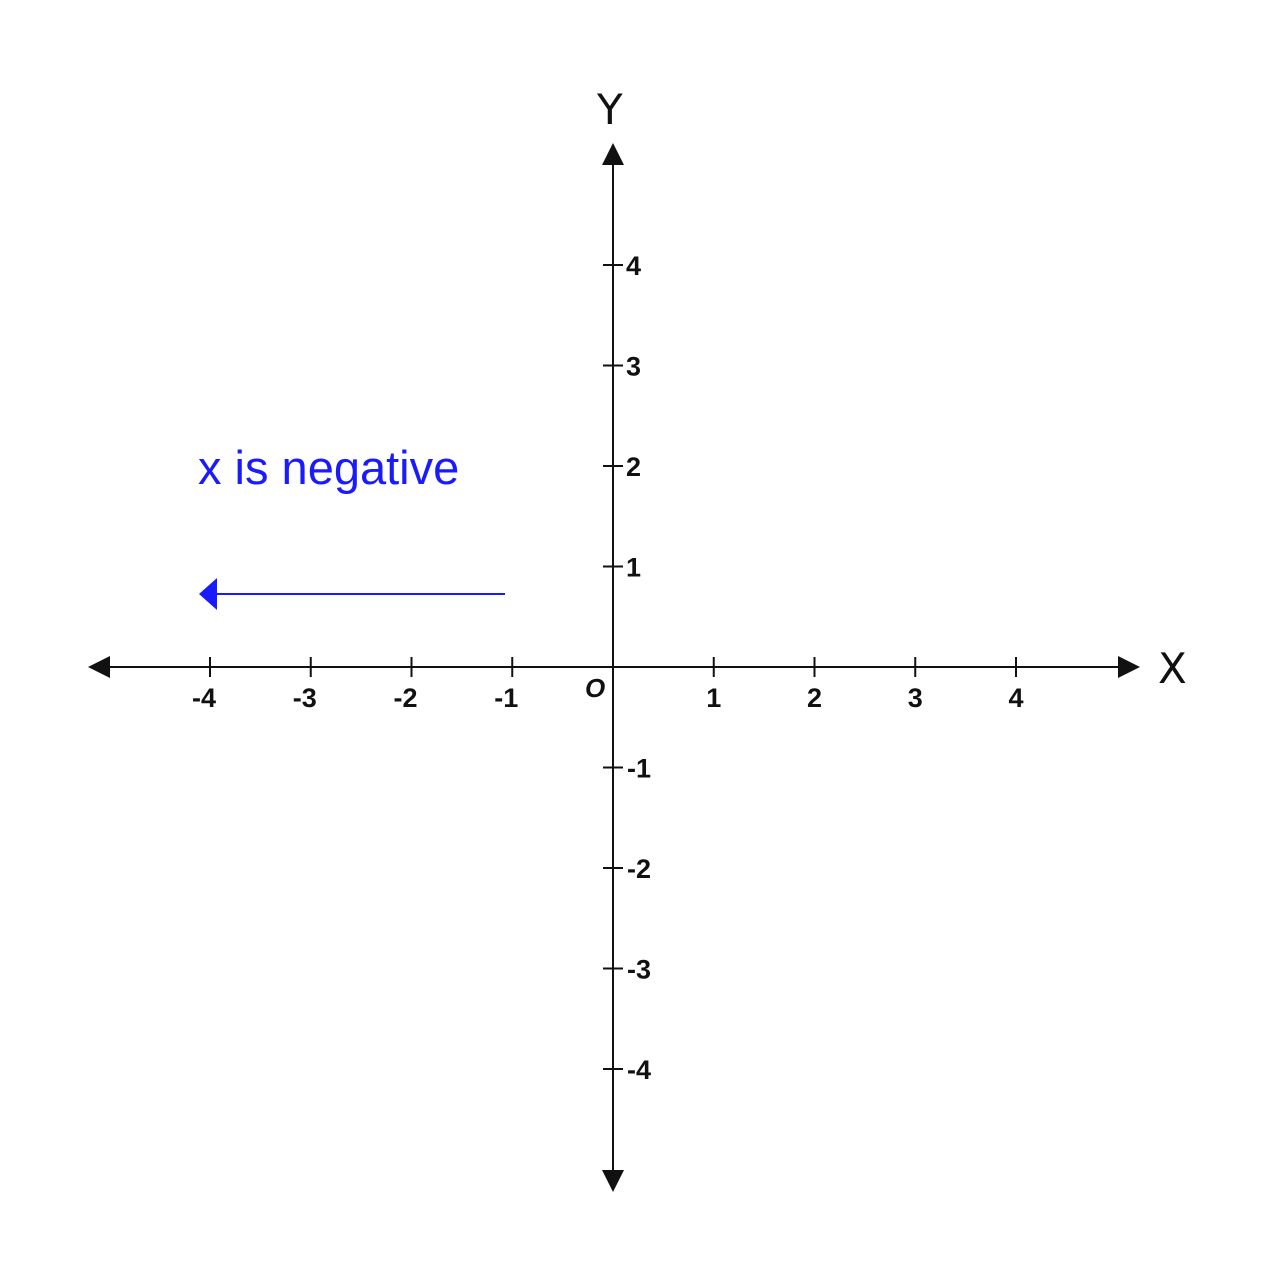 This screenshot has height=1280, width=1280. What do you see at coordinates (639, 869) in the screenshot?
I see `y-tick-label: -2` at bounding box center [639, 869].